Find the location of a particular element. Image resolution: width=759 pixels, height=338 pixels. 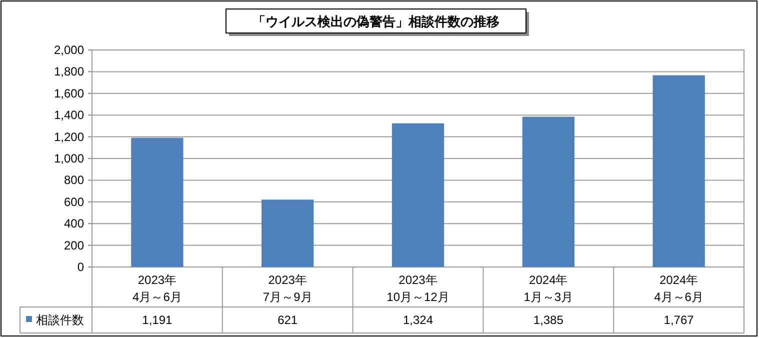

x-tick-label: 2024年 1月～3月 is located at coordinates (549, 288).